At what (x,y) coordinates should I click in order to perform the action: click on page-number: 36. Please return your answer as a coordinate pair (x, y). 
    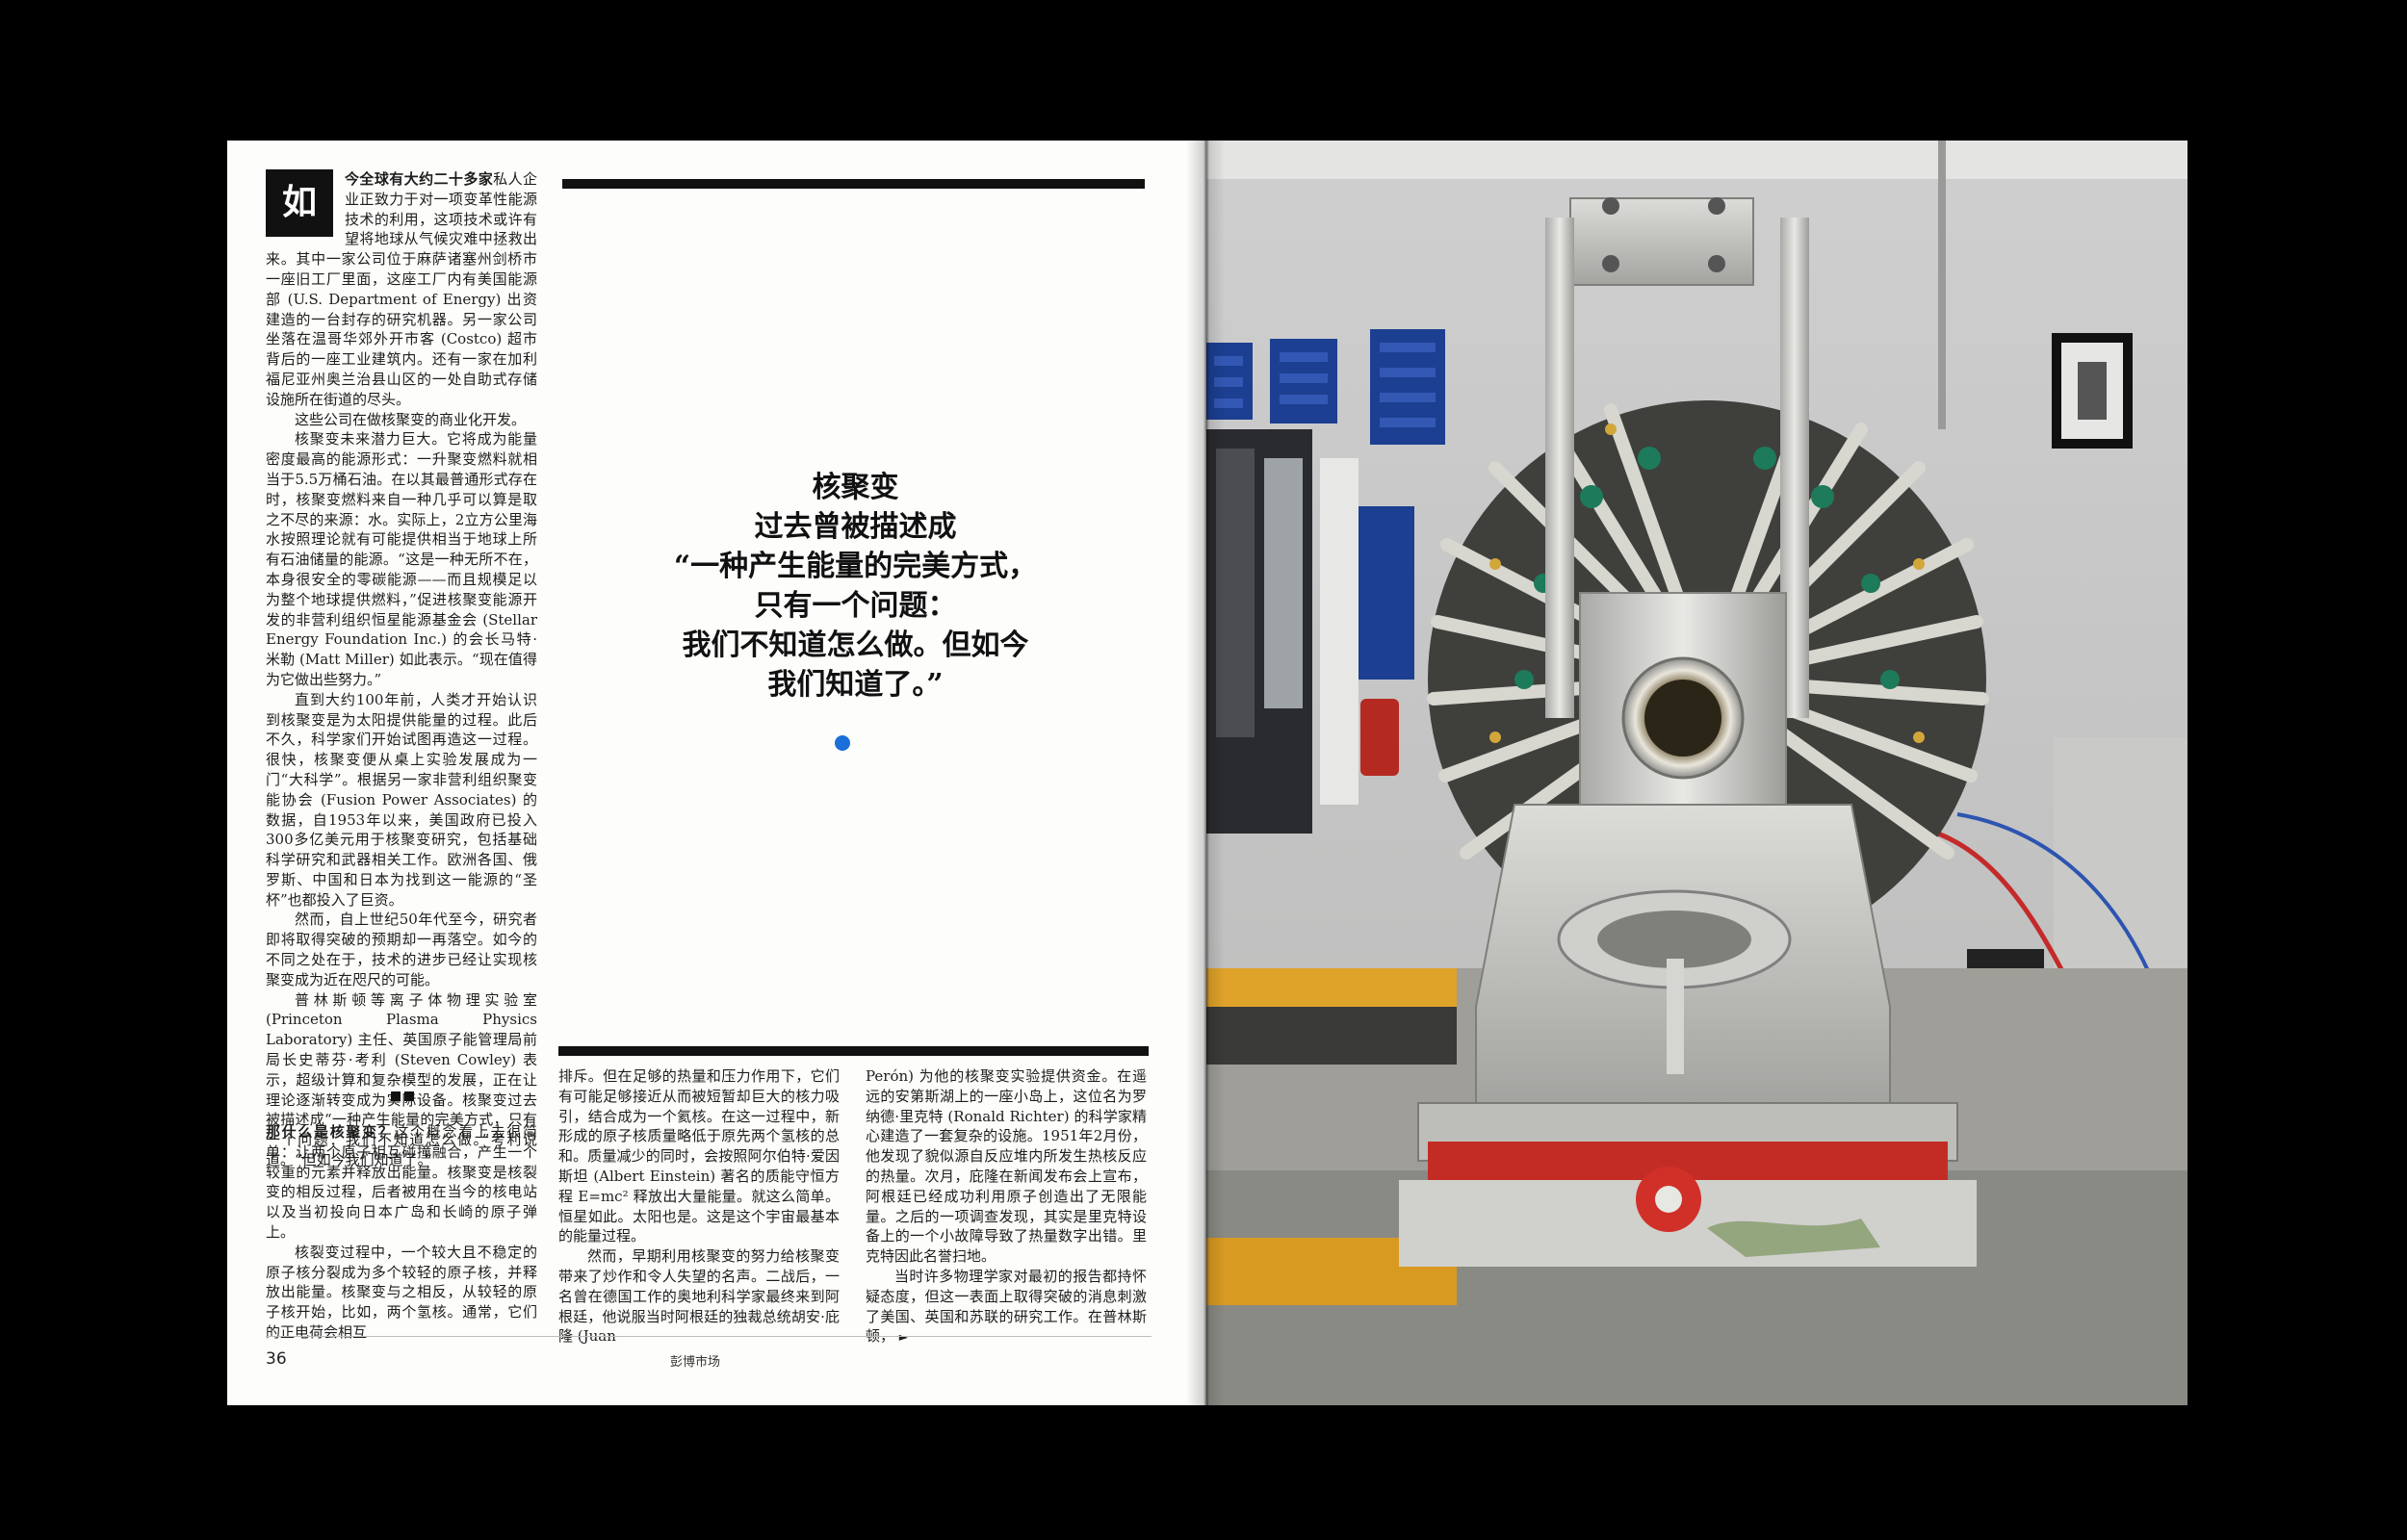
    Looking at the image, I should click on (276, 1359).